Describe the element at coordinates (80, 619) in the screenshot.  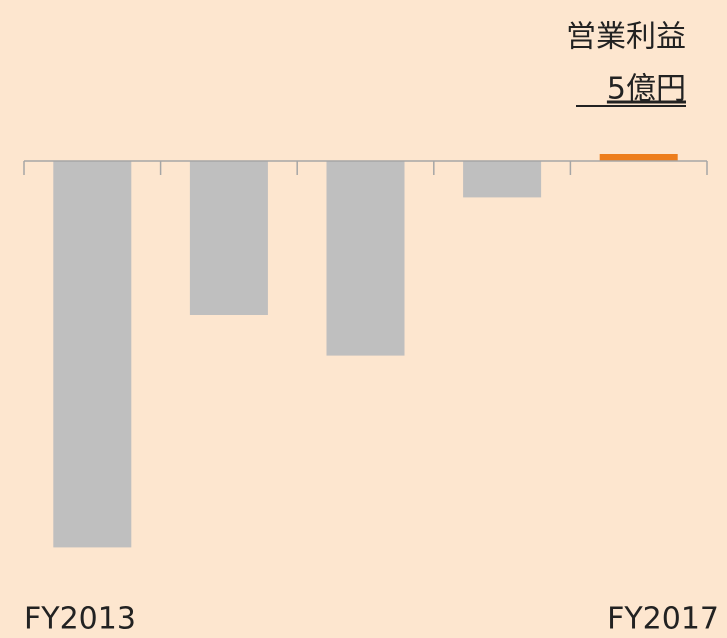
I see `x-tick-label: FY2013` at that location.